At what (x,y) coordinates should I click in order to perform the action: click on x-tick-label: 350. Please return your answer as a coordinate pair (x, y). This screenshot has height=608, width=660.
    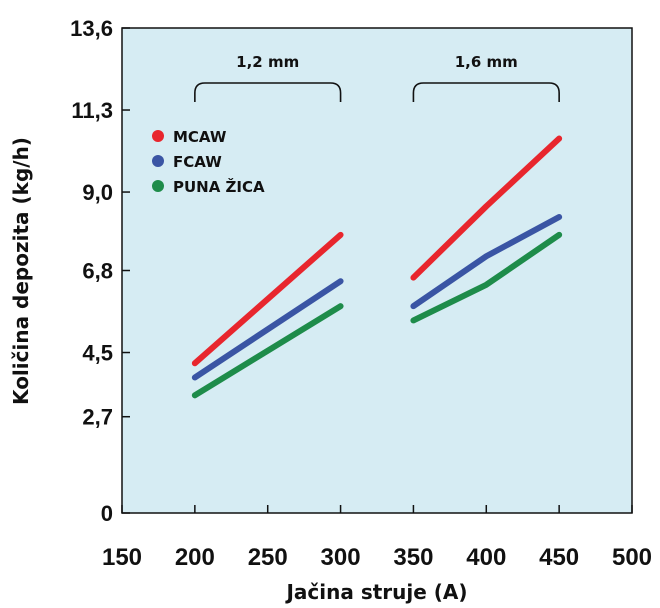
    Looking at the image, I should click on (413, 557).